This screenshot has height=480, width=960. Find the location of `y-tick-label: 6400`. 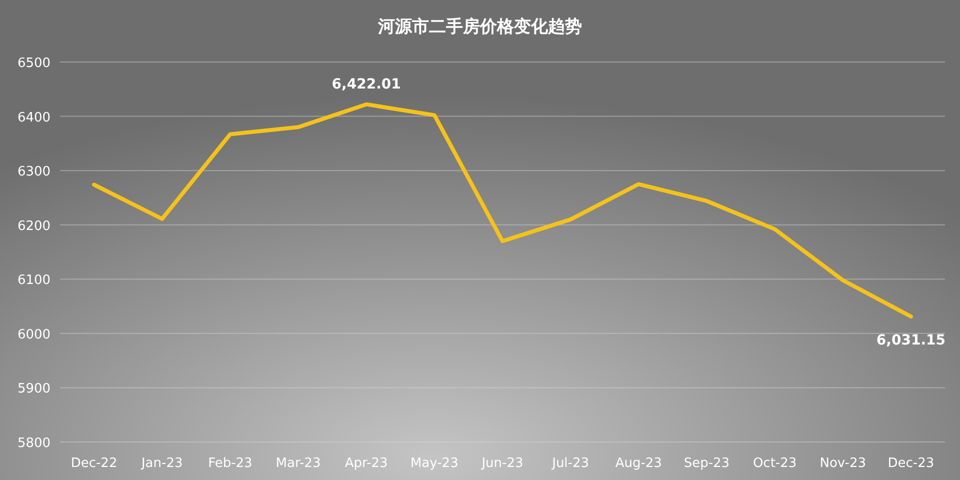

y-tick-label: 6400 is located at coordinates (34, 118).